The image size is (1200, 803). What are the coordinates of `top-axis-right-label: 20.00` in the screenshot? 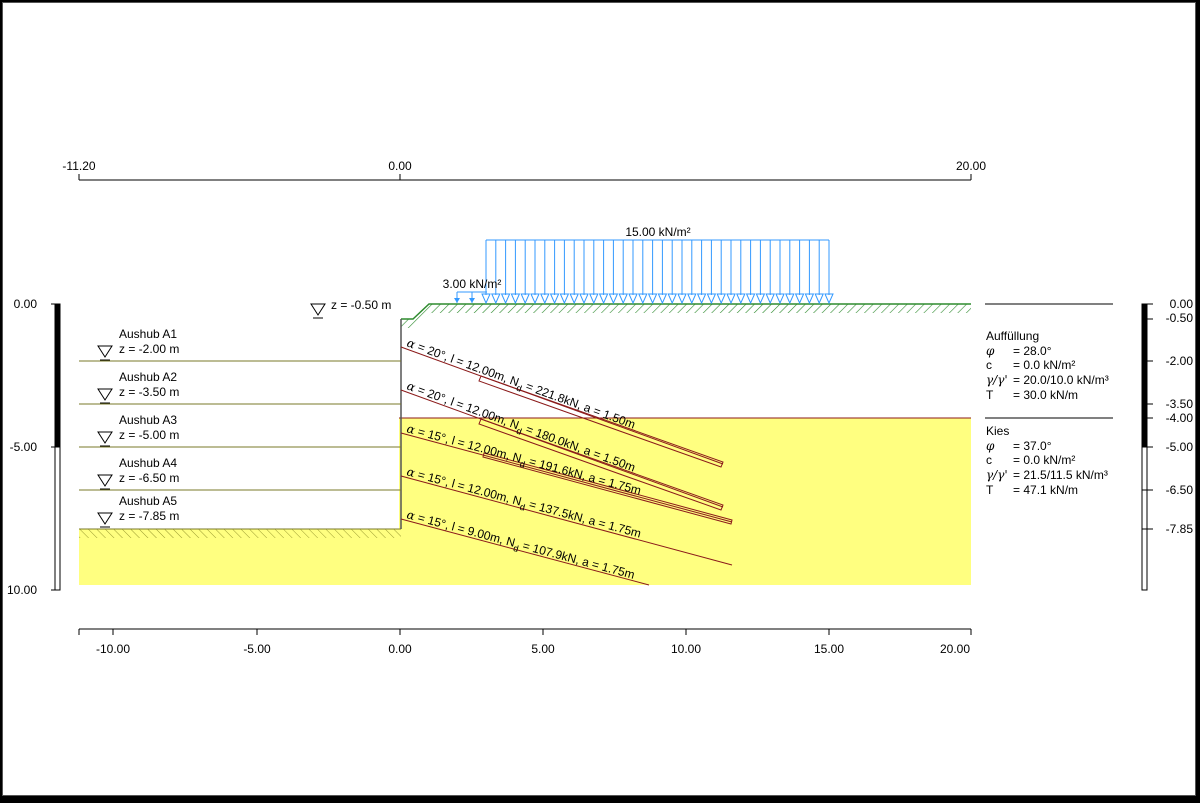 It's located at (971, 166).